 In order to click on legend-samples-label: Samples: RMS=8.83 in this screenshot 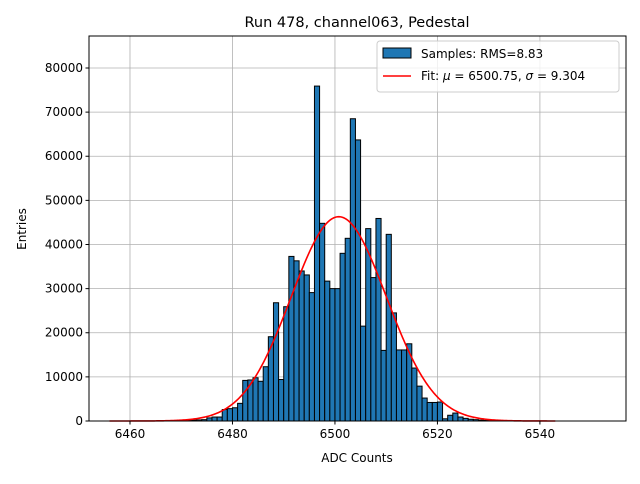, I will do `click(482, 54)`.